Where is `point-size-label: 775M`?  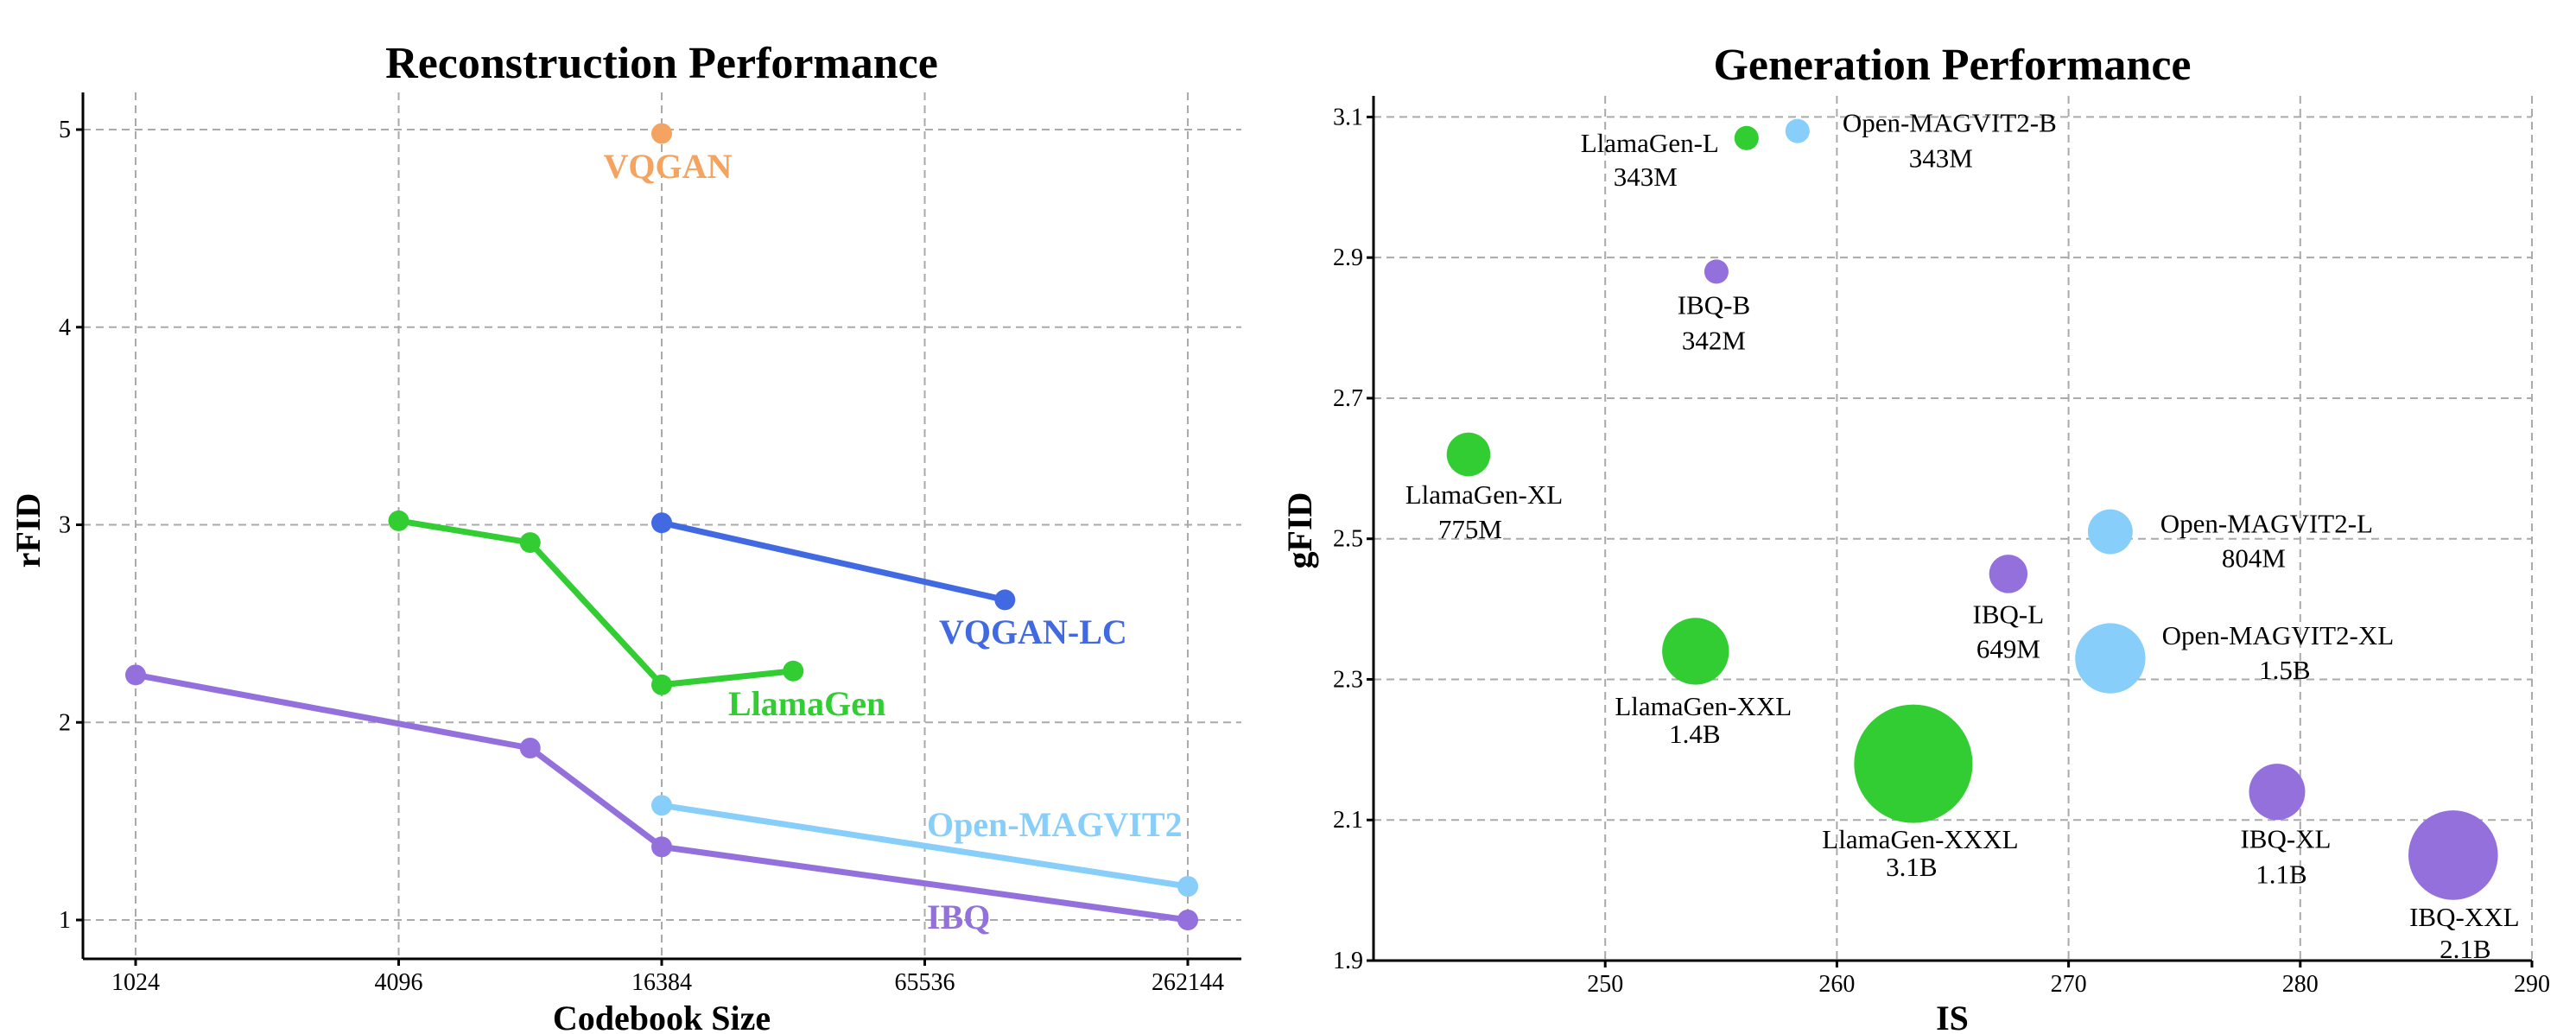 point-size-label: 775M is located at coordinates (1470, 529).